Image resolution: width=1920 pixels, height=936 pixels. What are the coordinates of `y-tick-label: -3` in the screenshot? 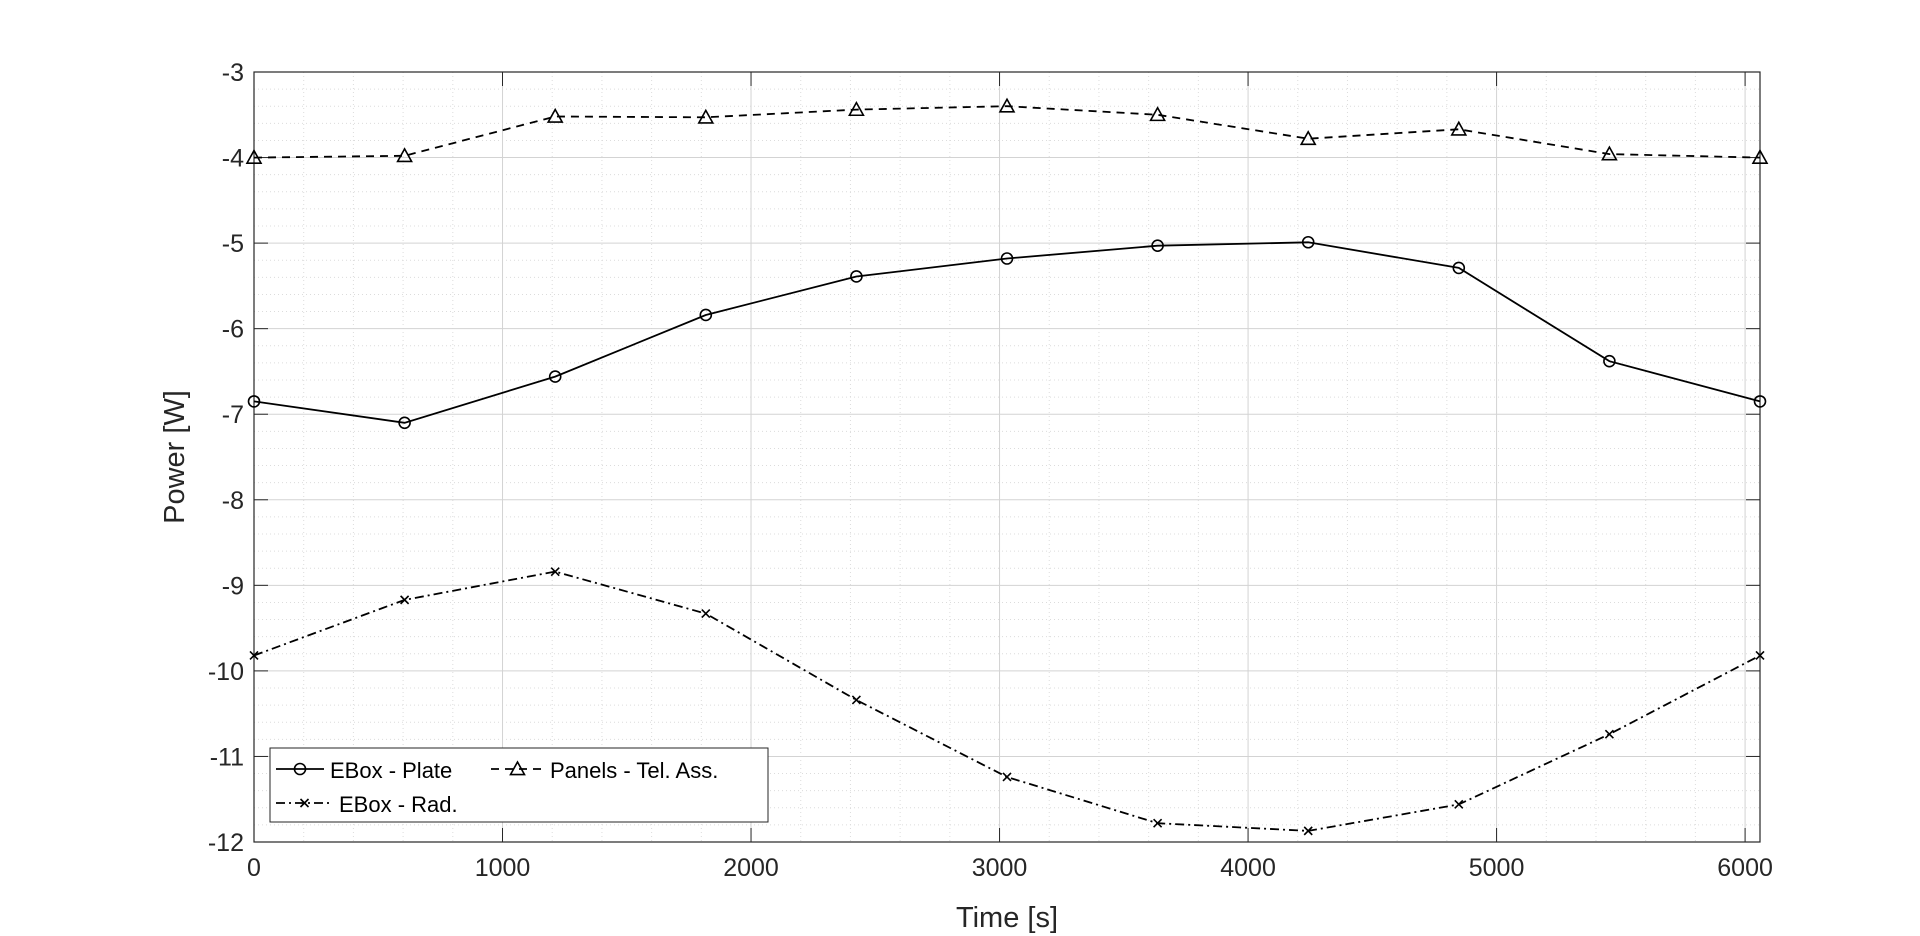 It's located at (233, 73).